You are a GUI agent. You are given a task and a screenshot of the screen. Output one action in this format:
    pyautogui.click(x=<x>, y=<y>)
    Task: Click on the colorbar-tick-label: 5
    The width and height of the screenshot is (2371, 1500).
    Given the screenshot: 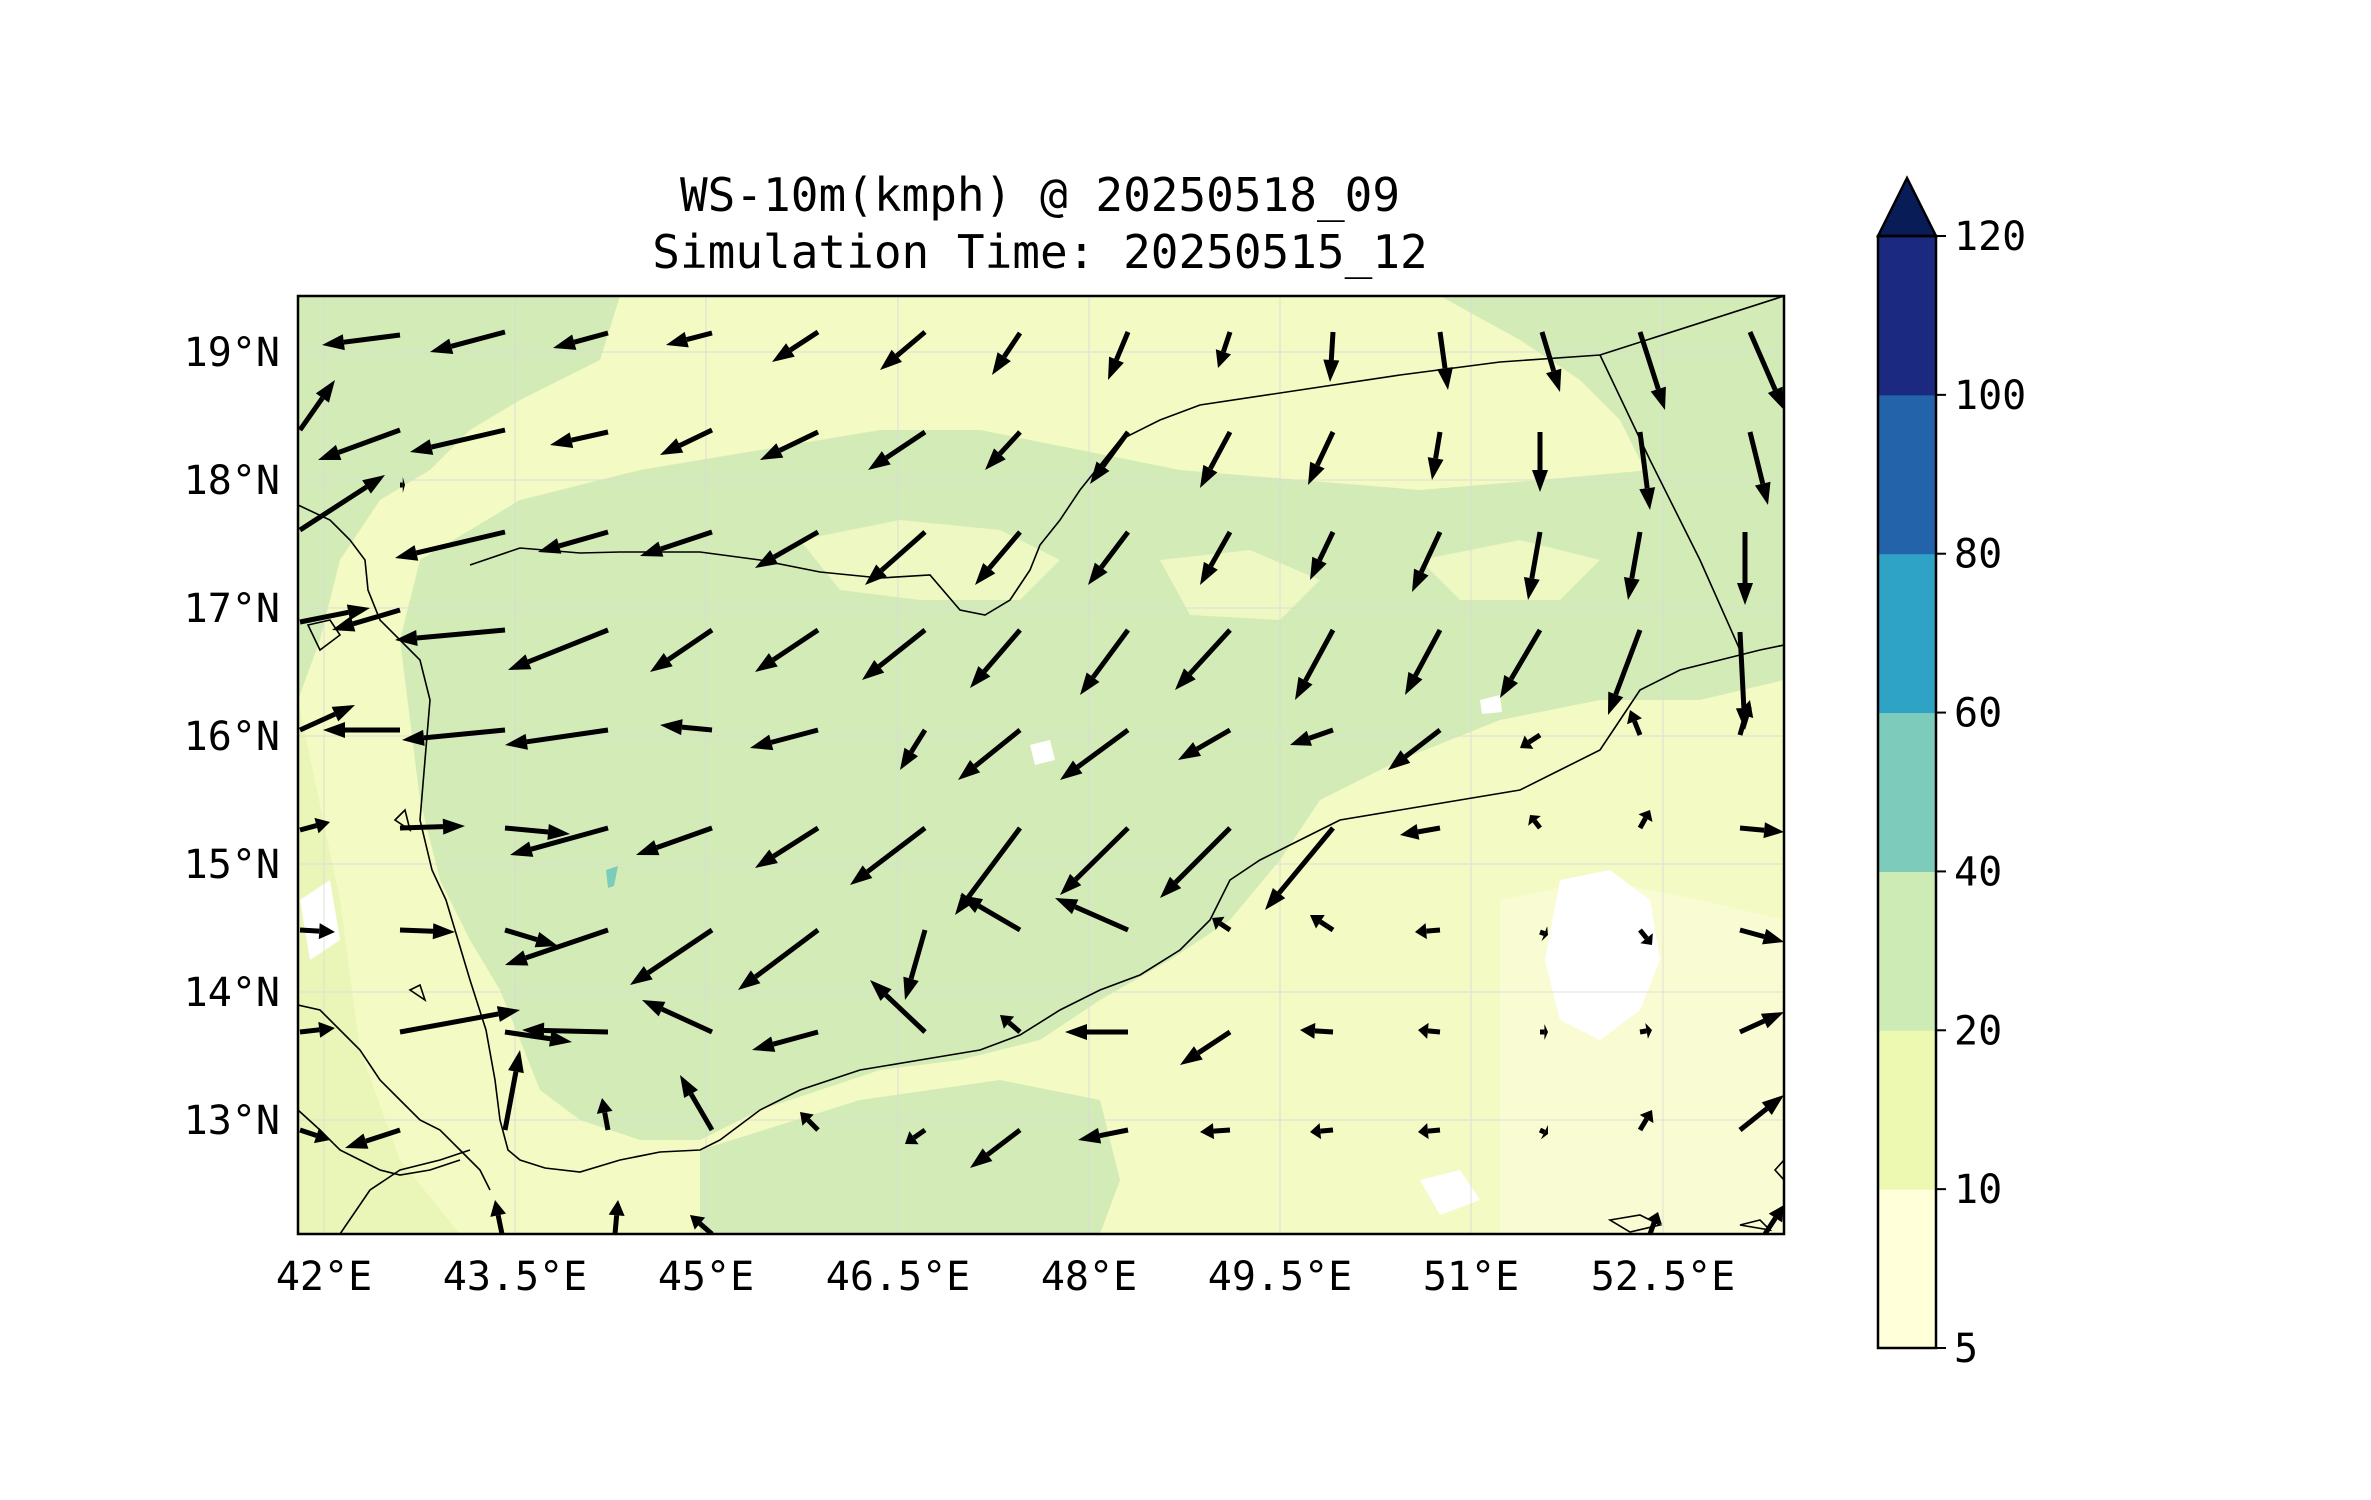 What is the action you would take?
    pyautogui.click(x=1966, y=1349)
    